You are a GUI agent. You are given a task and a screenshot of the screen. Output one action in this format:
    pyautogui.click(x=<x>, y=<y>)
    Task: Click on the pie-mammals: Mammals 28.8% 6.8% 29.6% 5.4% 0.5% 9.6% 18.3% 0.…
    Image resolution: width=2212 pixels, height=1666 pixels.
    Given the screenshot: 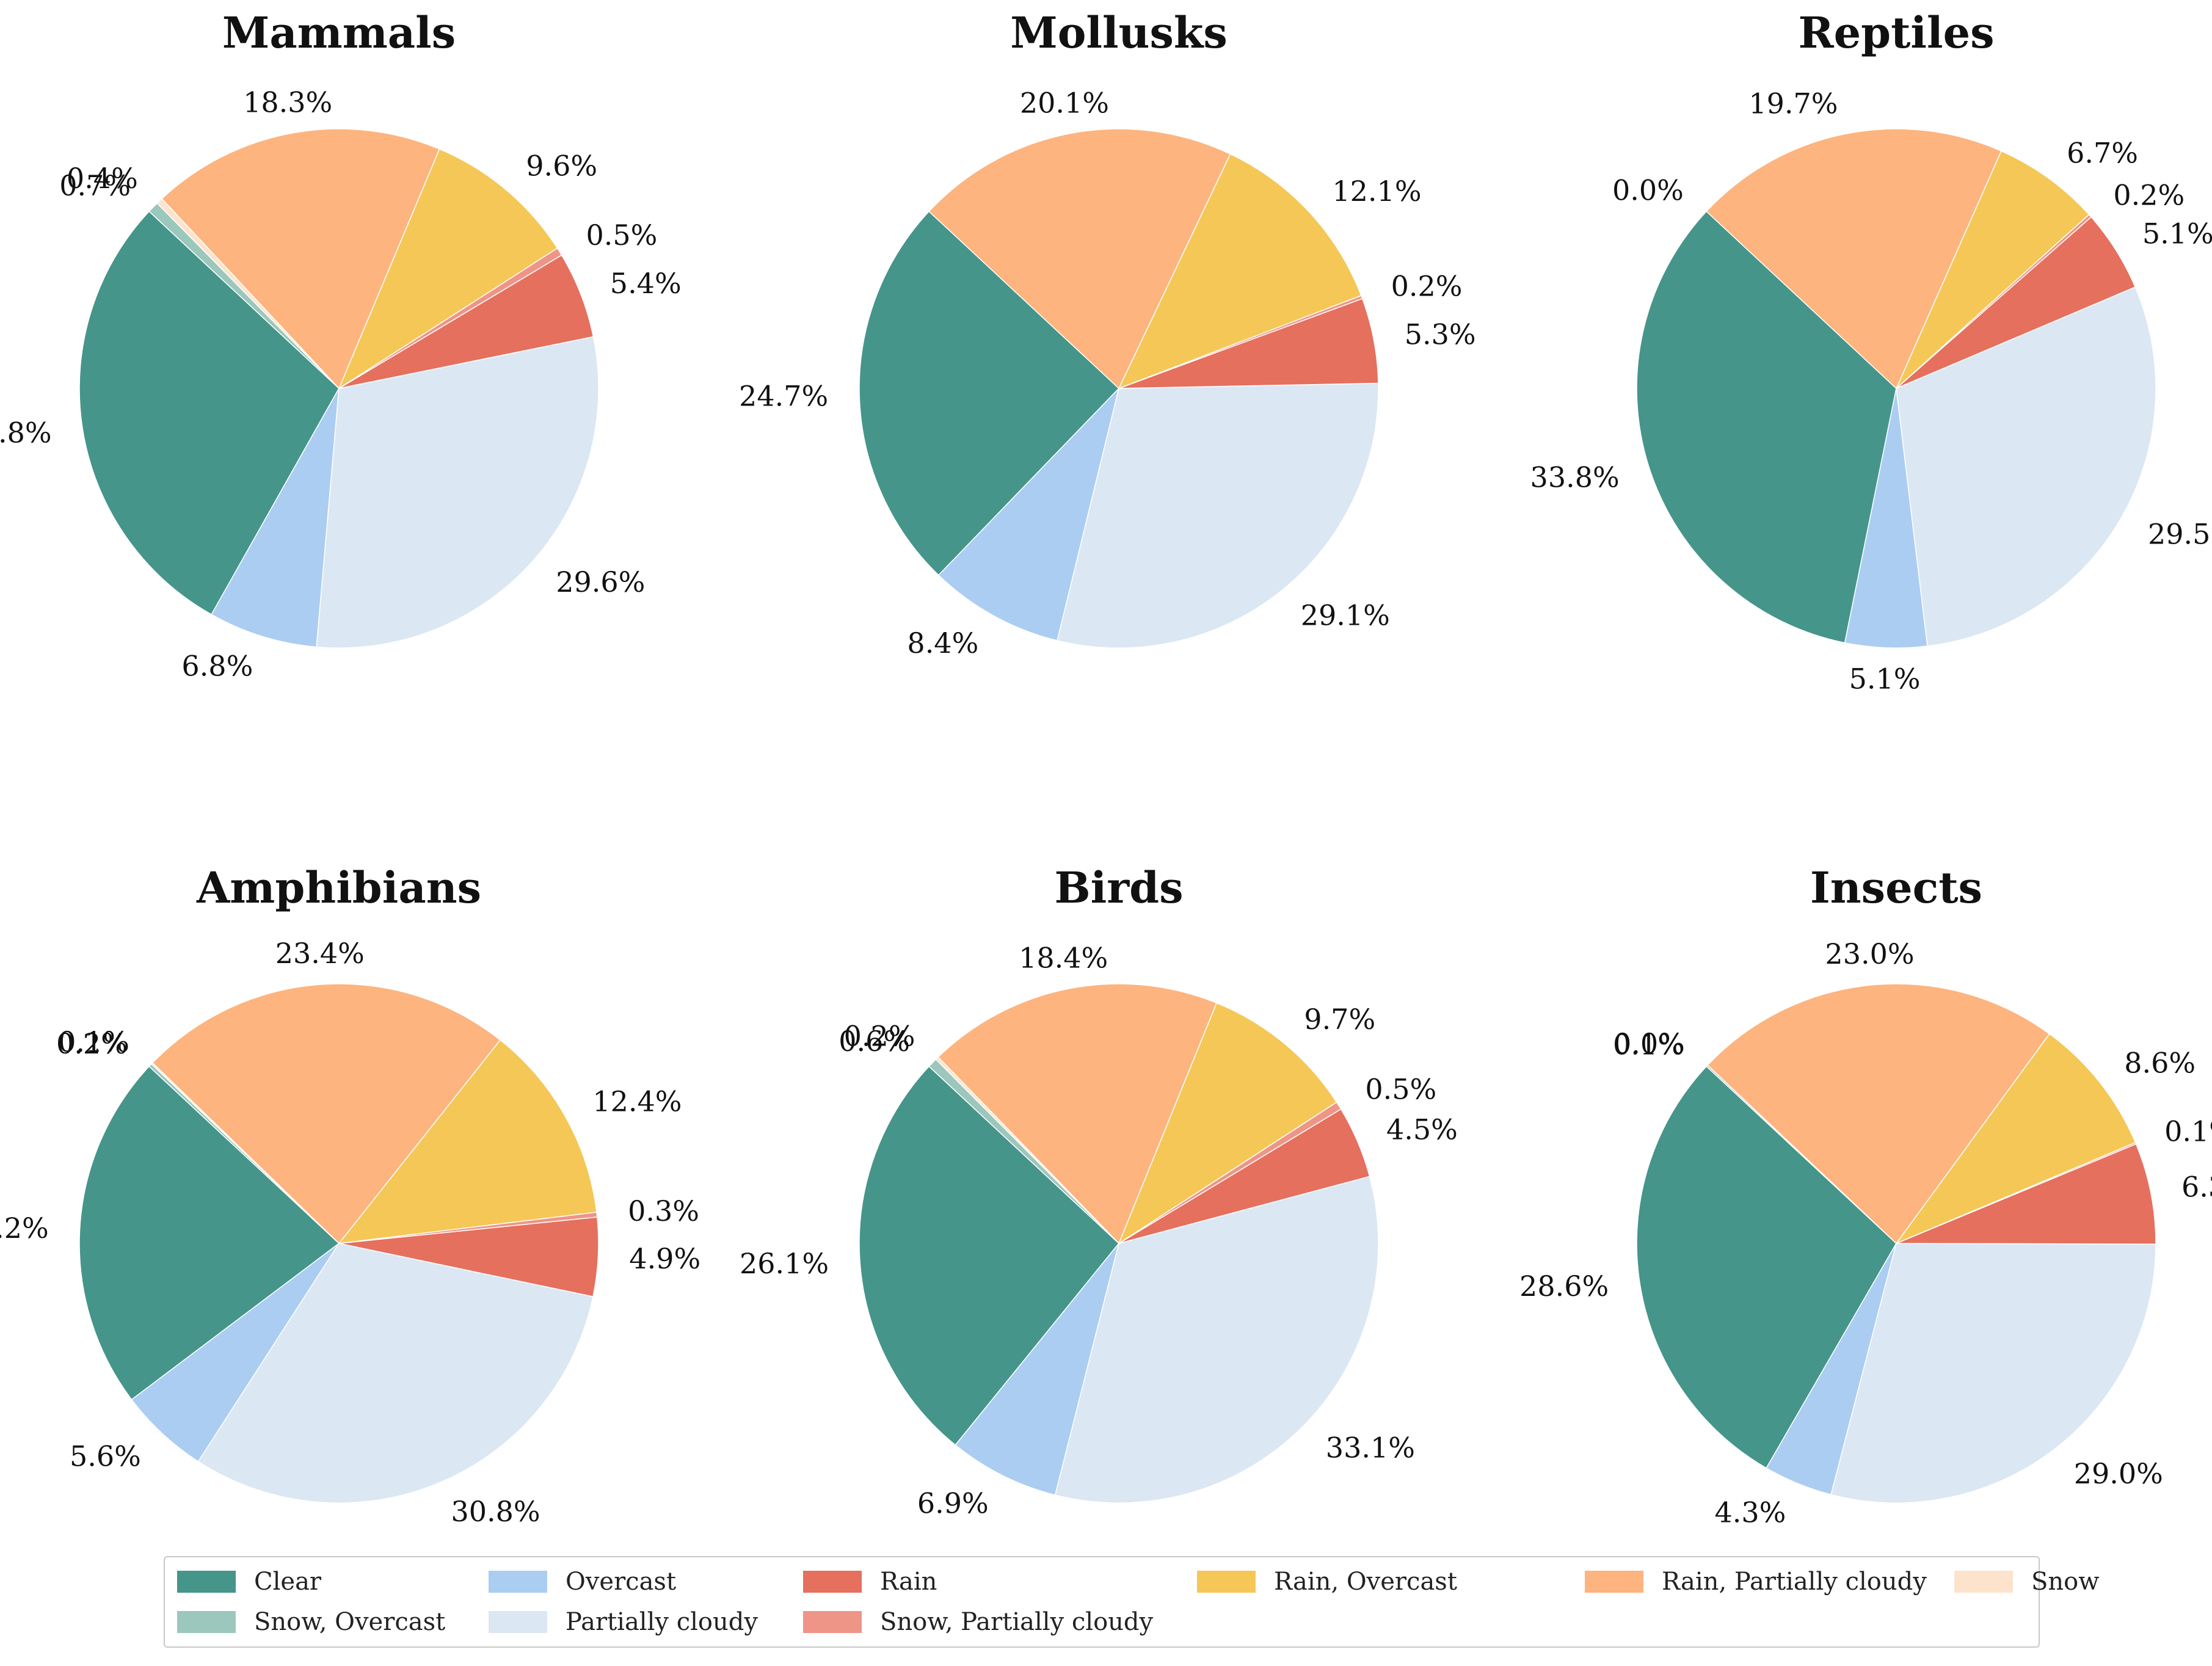 What is the action you would take?
    pyautogui.click(x=341, y=345)
    